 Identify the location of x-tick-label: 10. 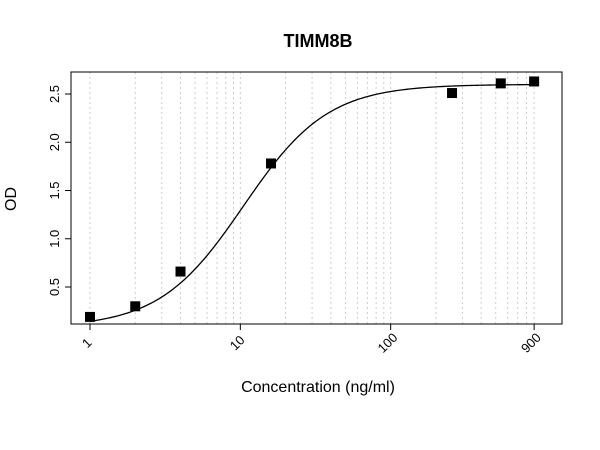
(237, 342).